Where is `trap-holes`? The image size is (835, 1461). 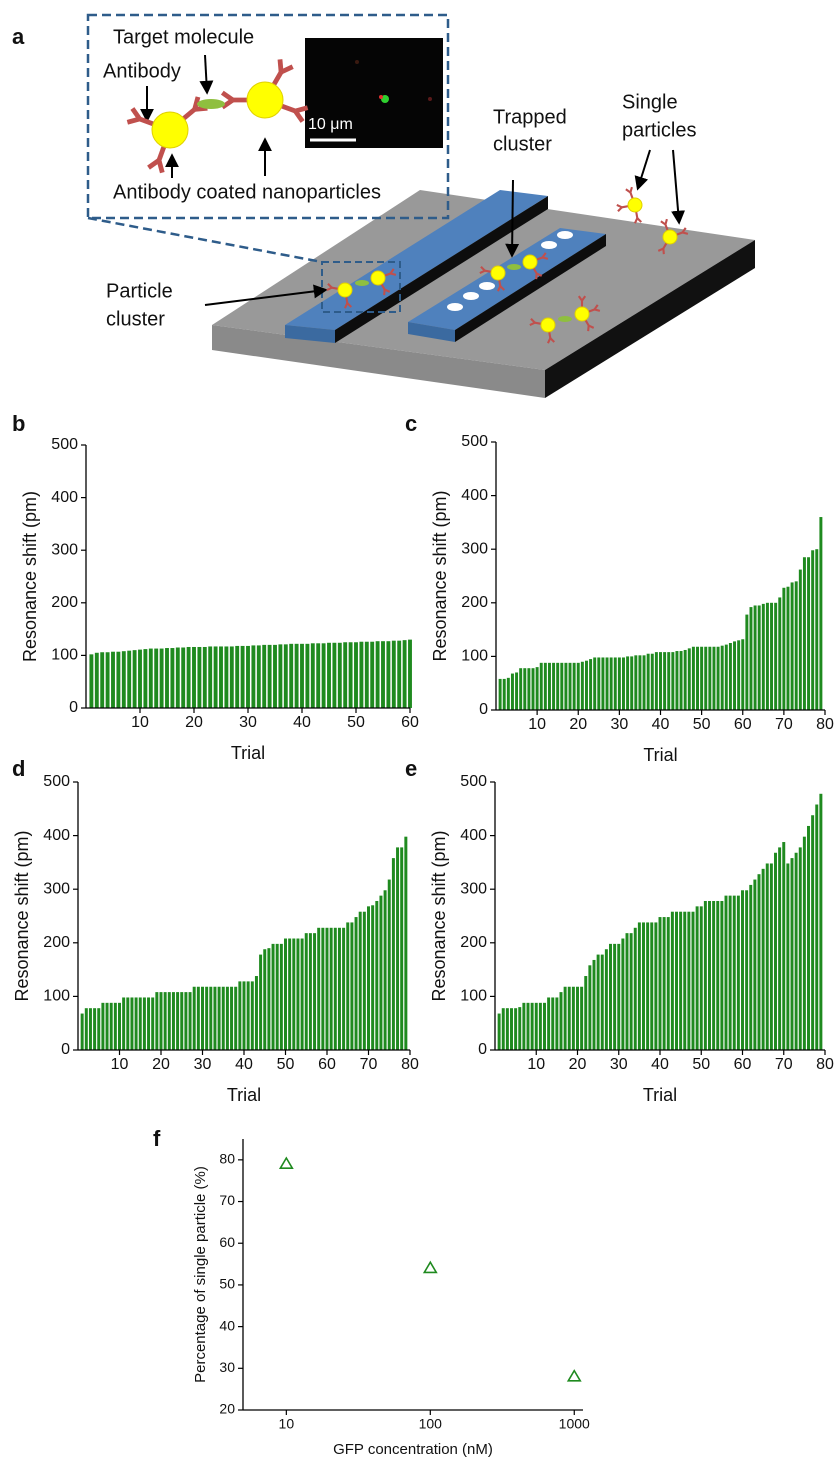 trap-holes is located at coordinates (510, 271).